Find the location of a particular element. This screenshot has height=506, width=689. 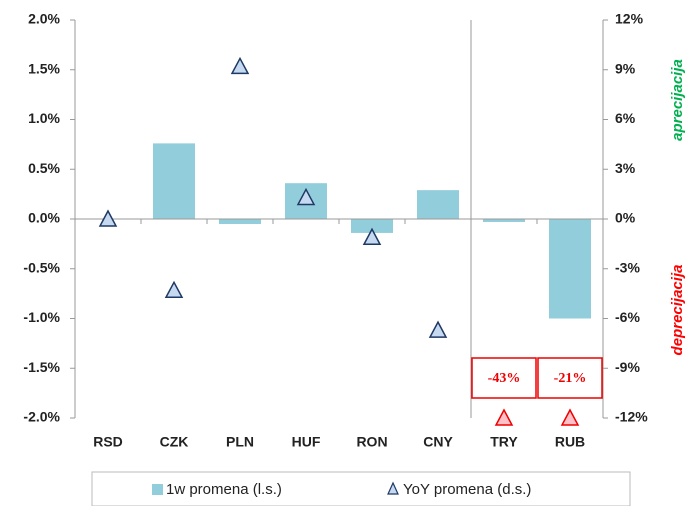

y-tick-label: -2.0% is located at coordinates (41, 417).